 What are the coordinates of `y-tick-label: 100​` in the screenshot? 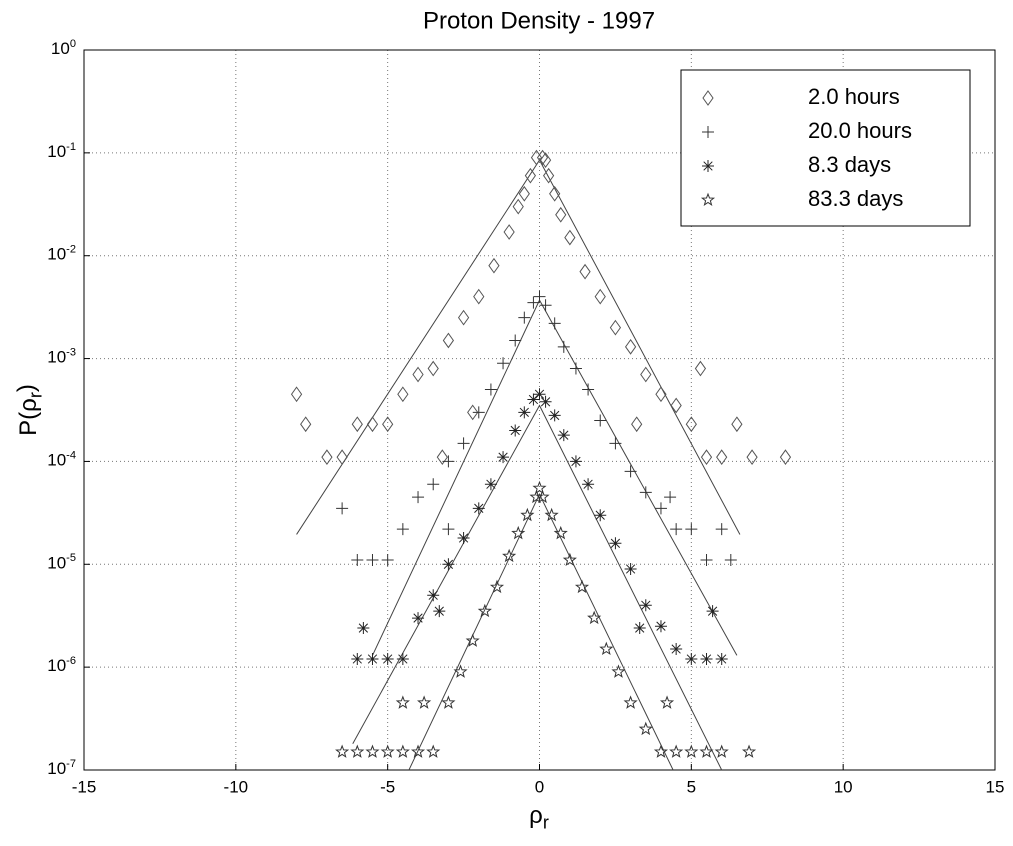 It's located at (63, 48).